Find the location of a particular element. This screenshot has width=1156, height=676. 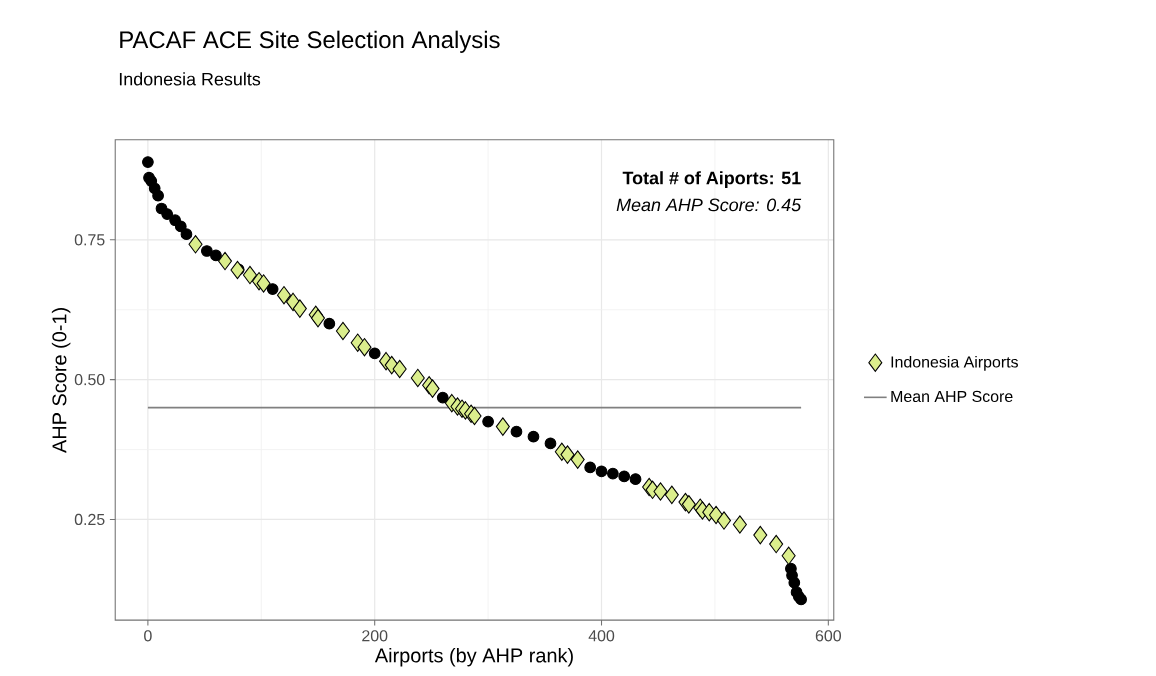

legend-label: Mean AHP Score is located at coordinates (952, 396).